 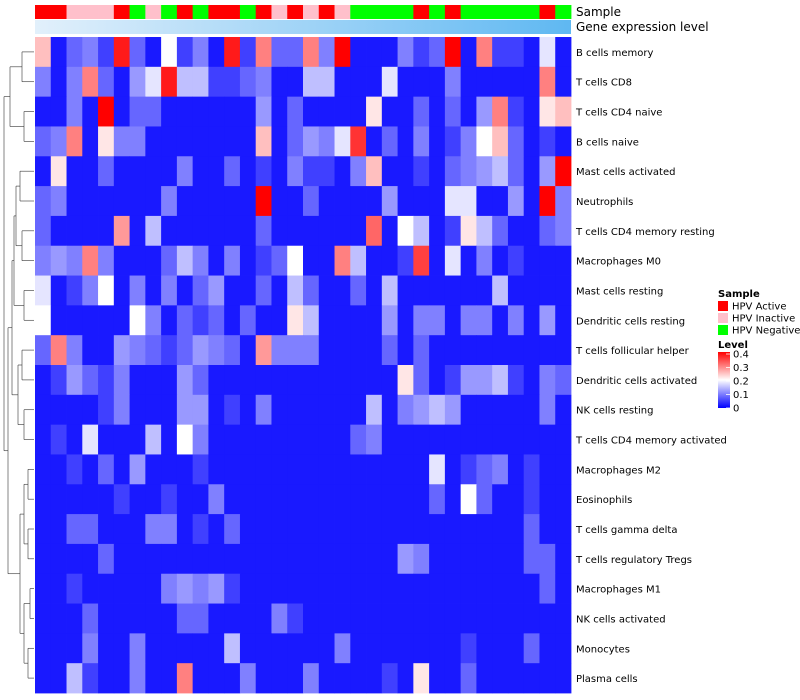 What do you see at coordinates (739, 294) in the screenshot?
I see `sample-legend-title: Sample` at bounding box center [739, 294].